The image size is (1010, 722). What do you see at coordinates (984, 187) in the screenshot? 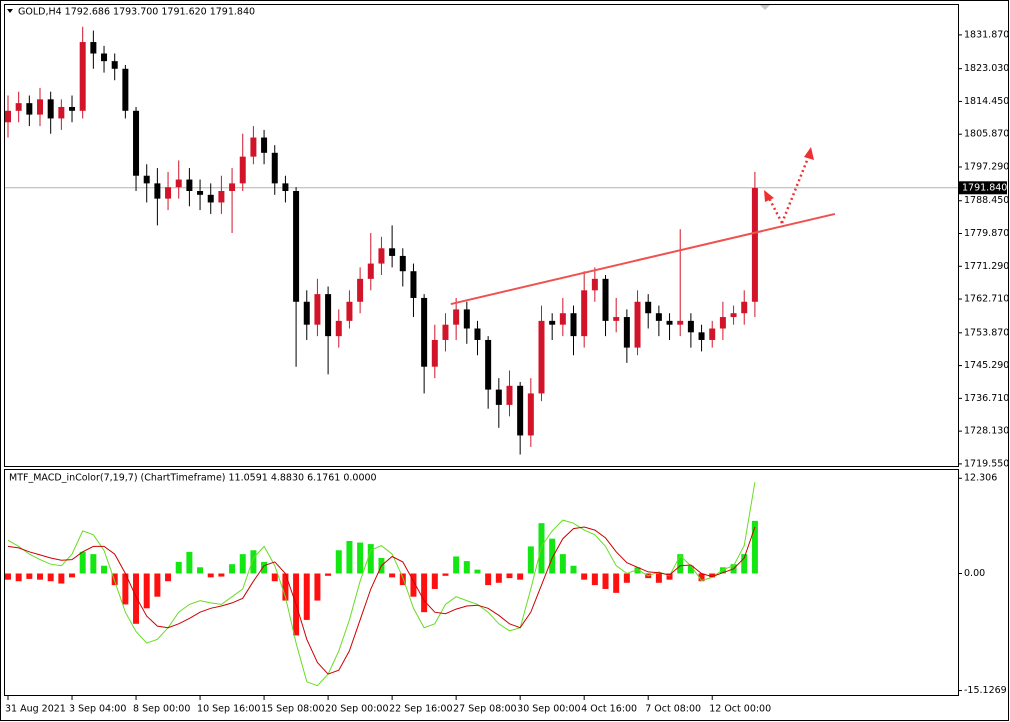
I see `last-price-label: 1791.840` at bounding box center [984, 187].